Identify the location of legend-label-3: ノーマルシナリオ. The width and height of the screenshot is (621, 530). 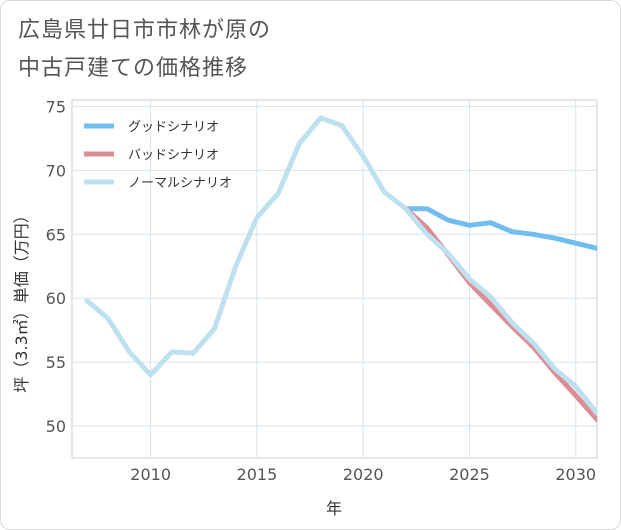
(180, 183).